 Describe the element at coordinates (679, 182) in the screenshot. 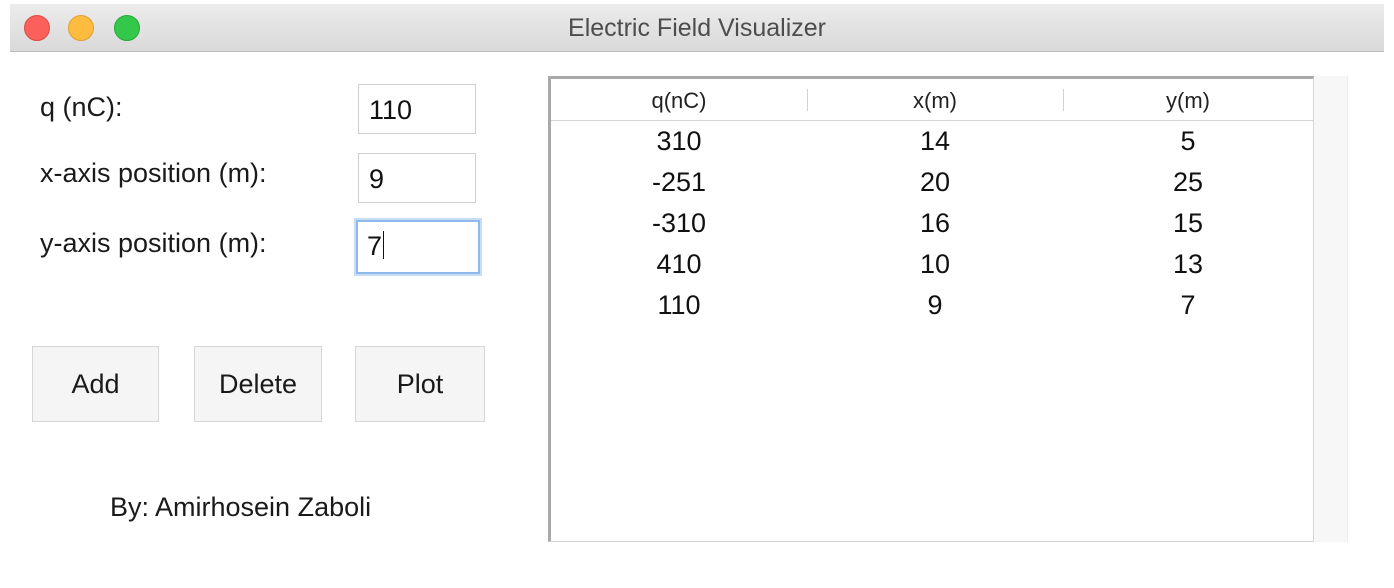

I see `cell-q: -251` at that location.